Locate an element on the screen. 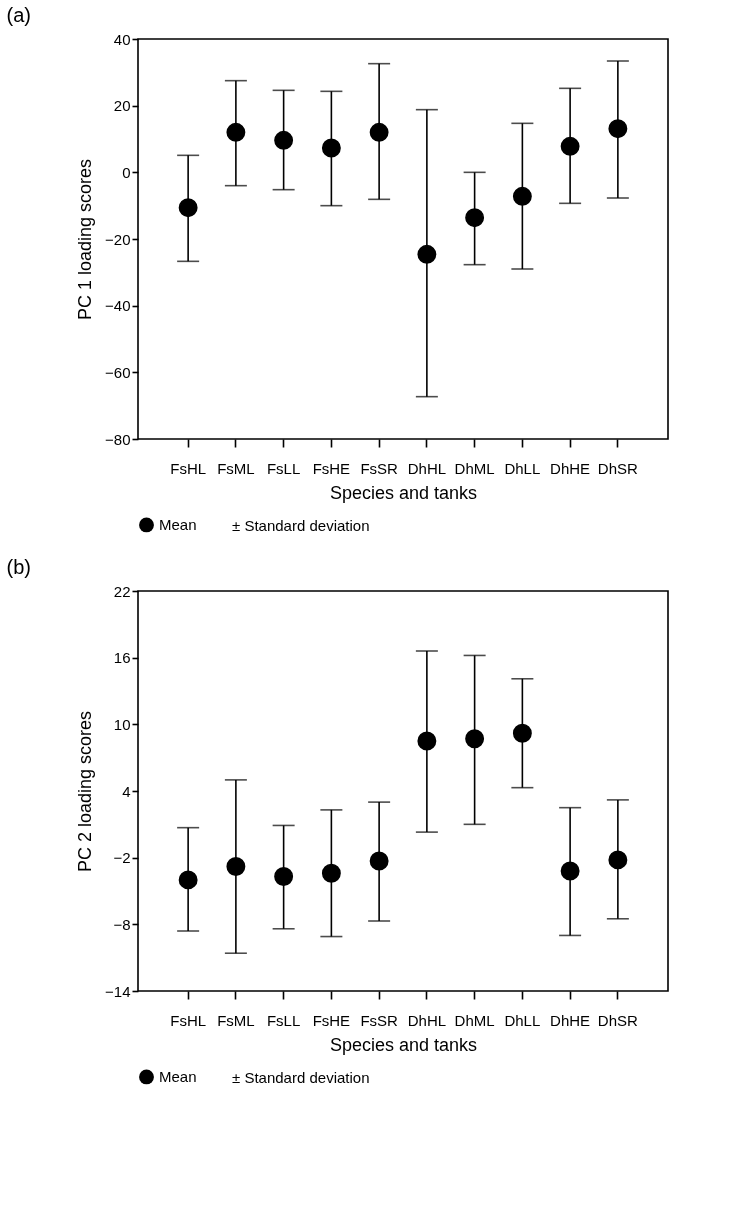  y-tick-label: −8 is located at coordinates (122, 924).